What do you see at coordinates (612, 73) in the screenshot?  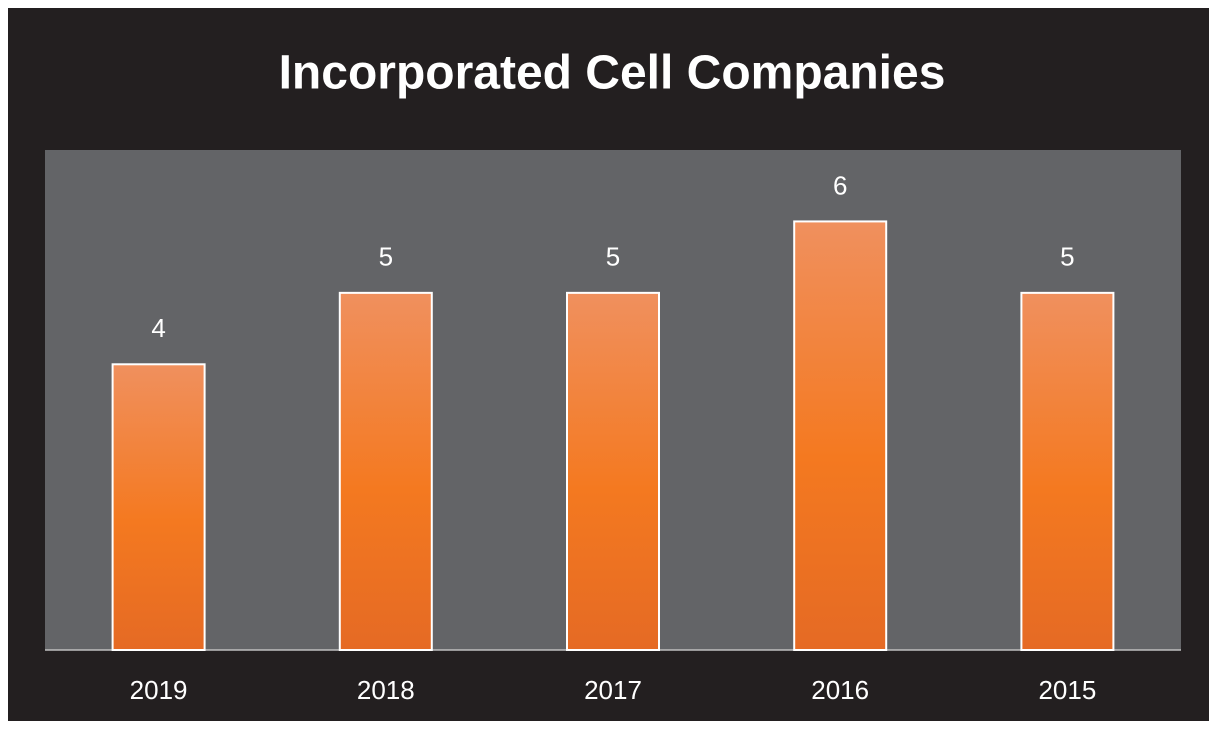 I see `chart-title: Incorporated Cell Companies` at bounding box center [612, 73].